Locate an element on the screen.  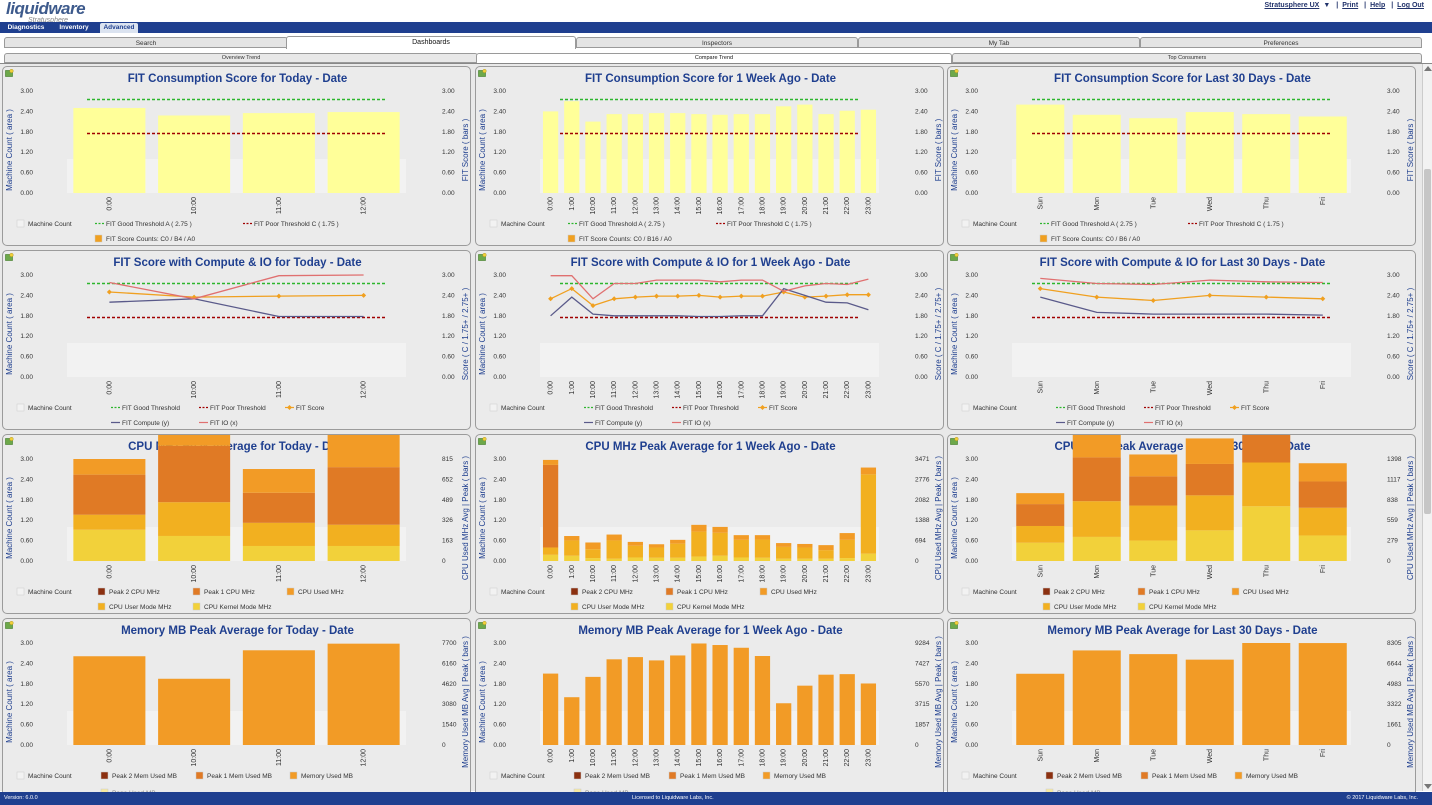
tab-dashboards: Dashboards is located at coordinates (431, 42).